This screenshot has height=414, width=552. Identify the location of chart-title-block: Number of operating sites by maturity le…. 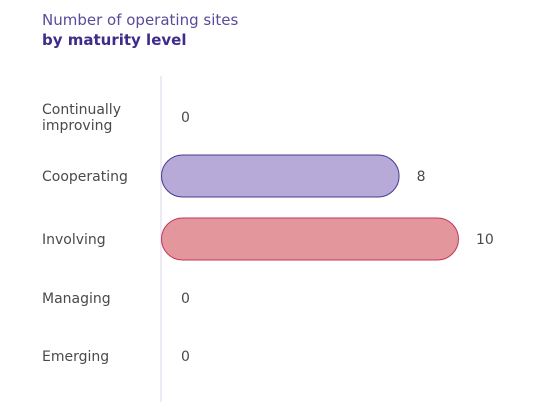
(140, 30).